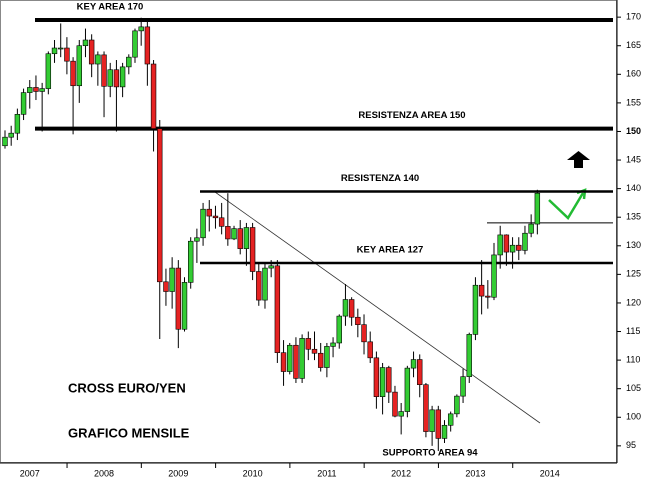 The width and height of the screenshot is (650, 481). What do you see at coordinates (401, 473) in the screenshot?
I see `x-tick-label: 2012` at bounding box center [401, 473].